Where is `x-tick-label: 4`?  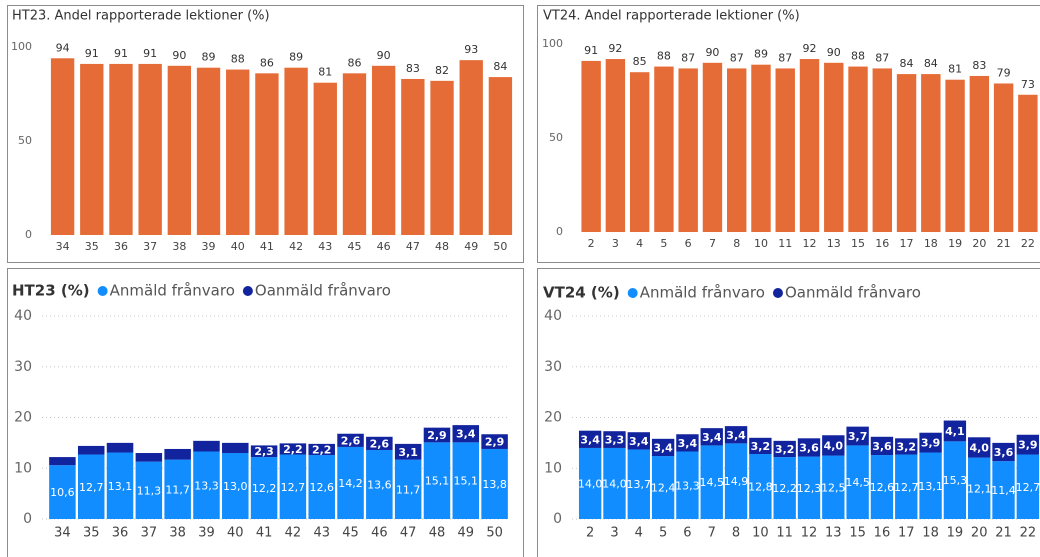
x-tick-label: 4 is located at coordinates (639, 533).